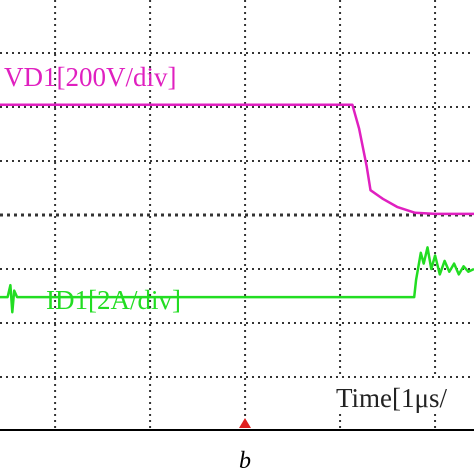  Describe the element at coordinates (245, 461) in the screenshot. I see `caption: b` at that location.